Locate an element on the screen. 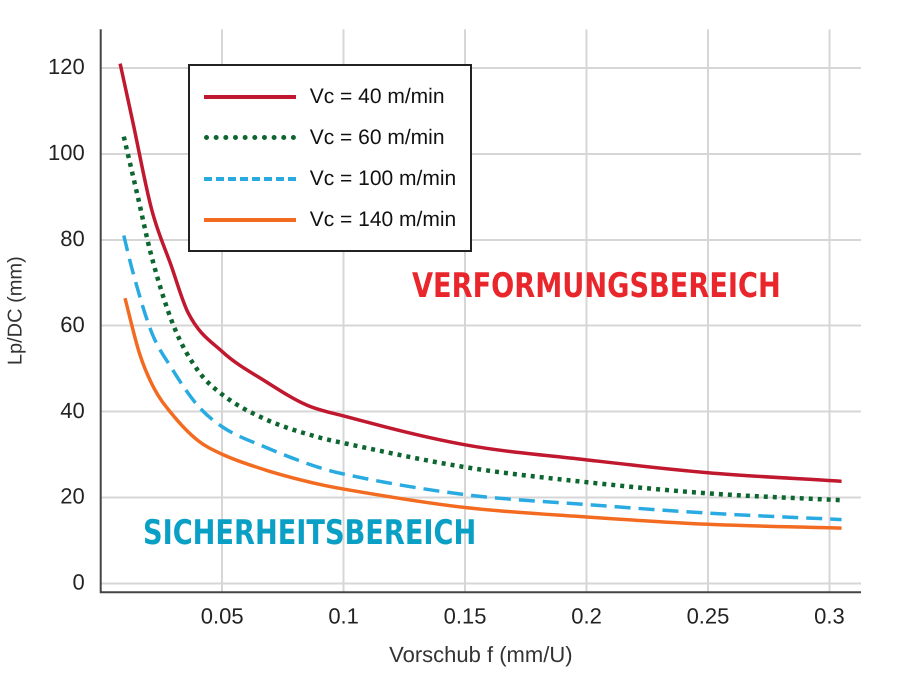 The image size is (899, 673). y-tick-label: 40 is located at coordinates (72, 410).